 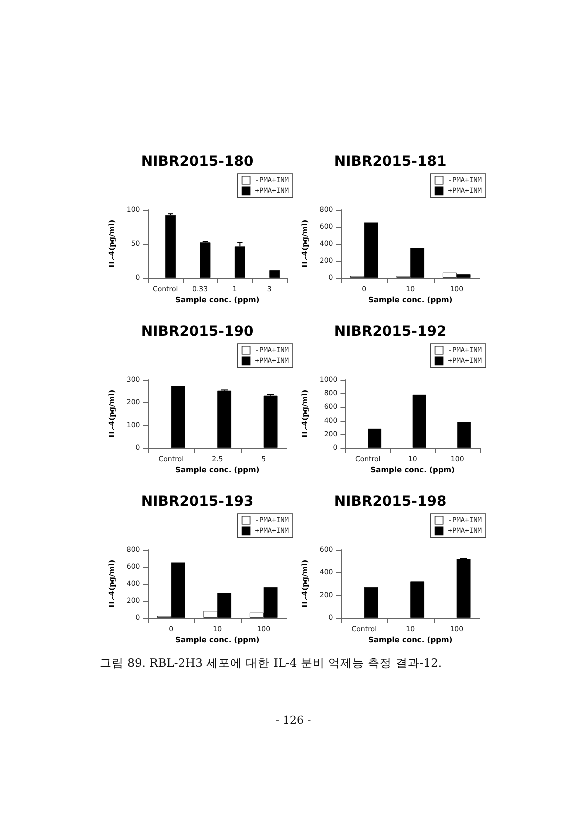 What do you see at coordinates (390, 162) in the screenshot?
I see `chart-title: NIBR2015-181` at bounding box center [390, 162].